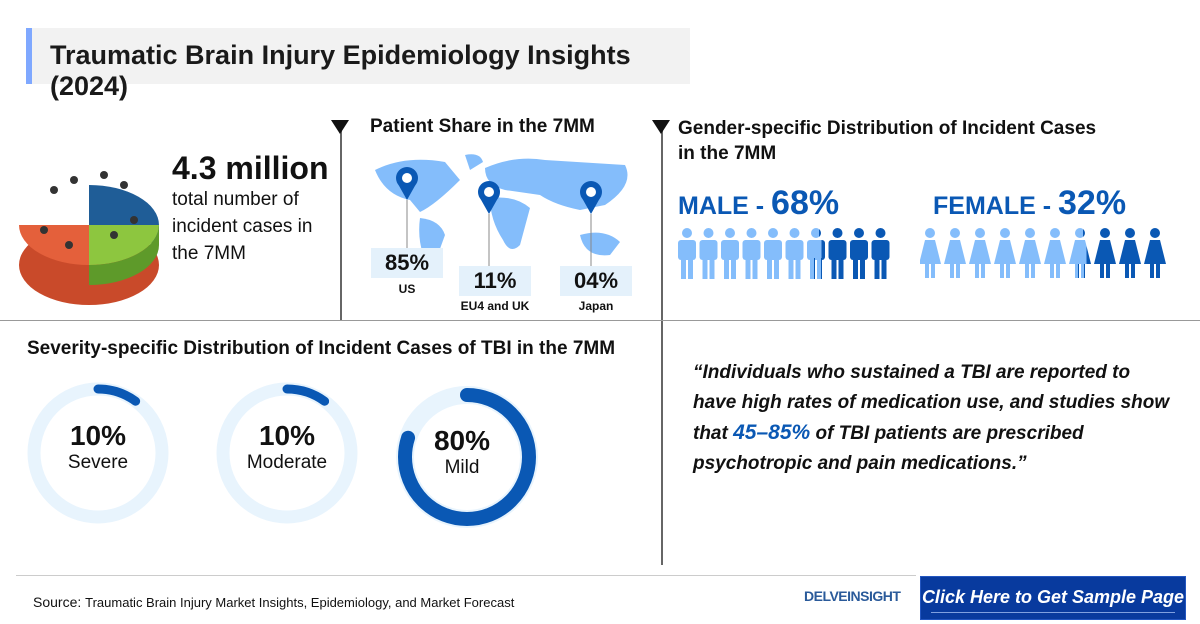  Describe the element at coordinates (250, 168) in the screenshot. I see `incidence-value: 4.3 million` at that location.